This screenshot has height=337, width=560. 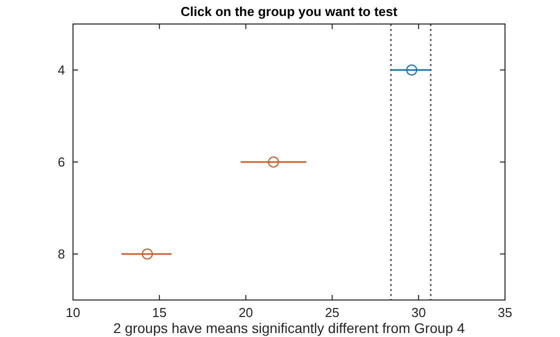 I want to click on chart-title: Click on the group you want to test, so click(x=289, y=11).